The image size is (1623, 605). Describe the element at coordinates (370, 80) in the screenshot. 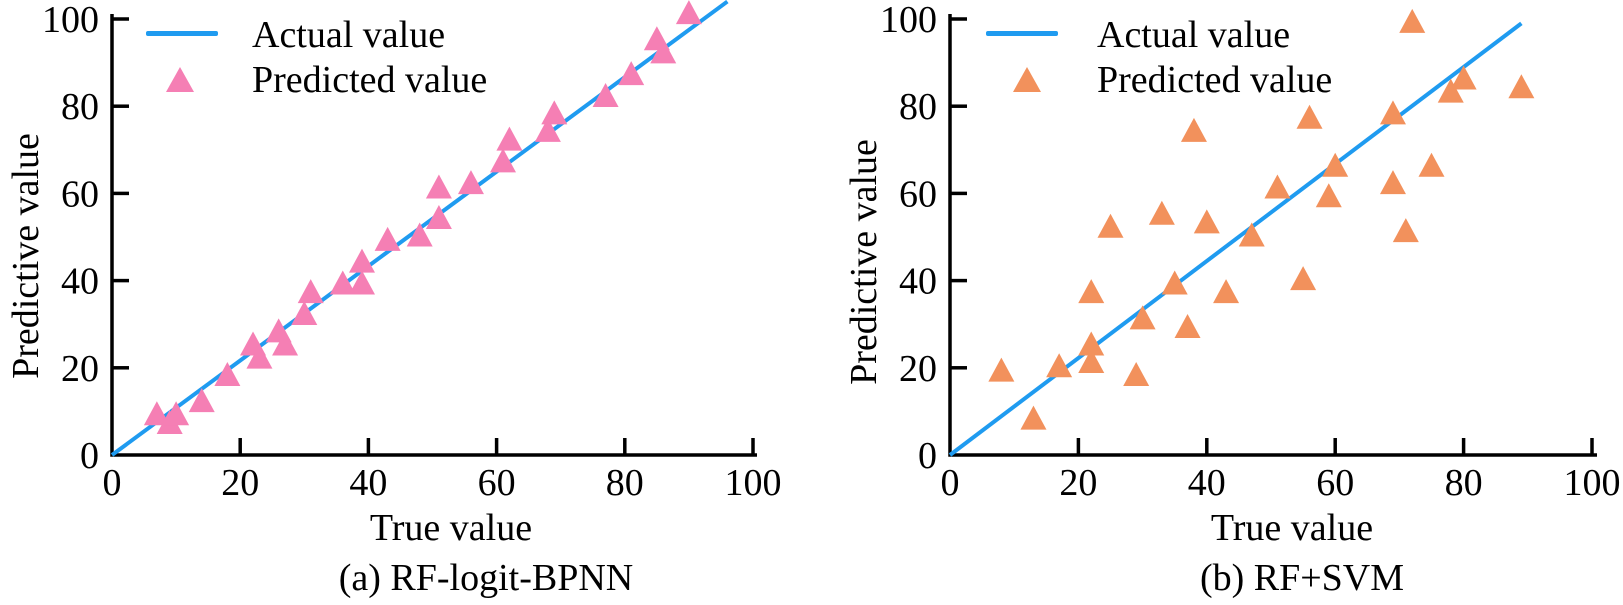

I see `legend-label-predicted-a: Predicted value` at that location.